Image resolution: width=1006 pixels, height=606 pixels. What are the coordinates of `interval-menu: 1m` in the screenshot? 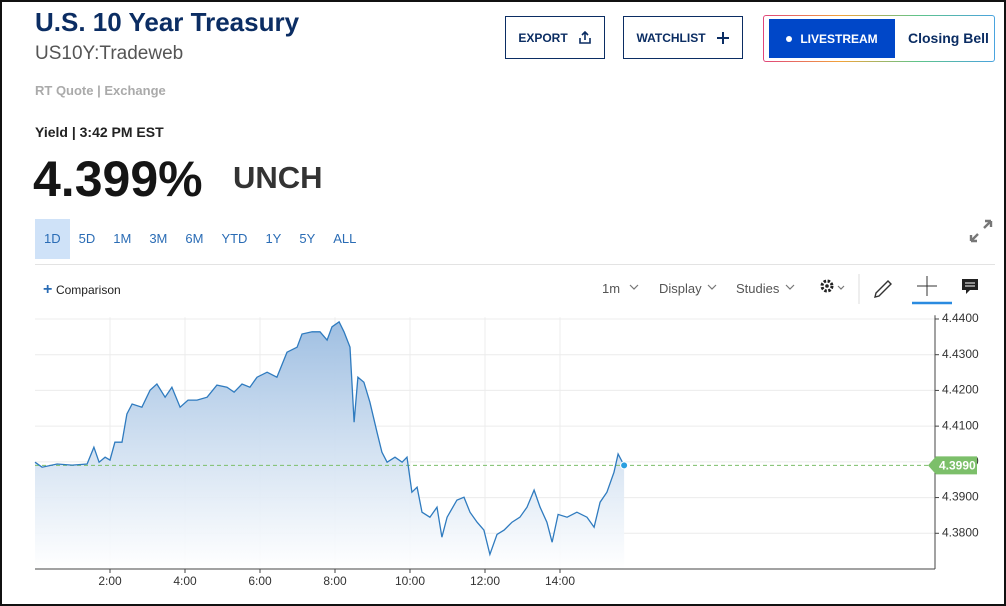 It's located at (611, 288).